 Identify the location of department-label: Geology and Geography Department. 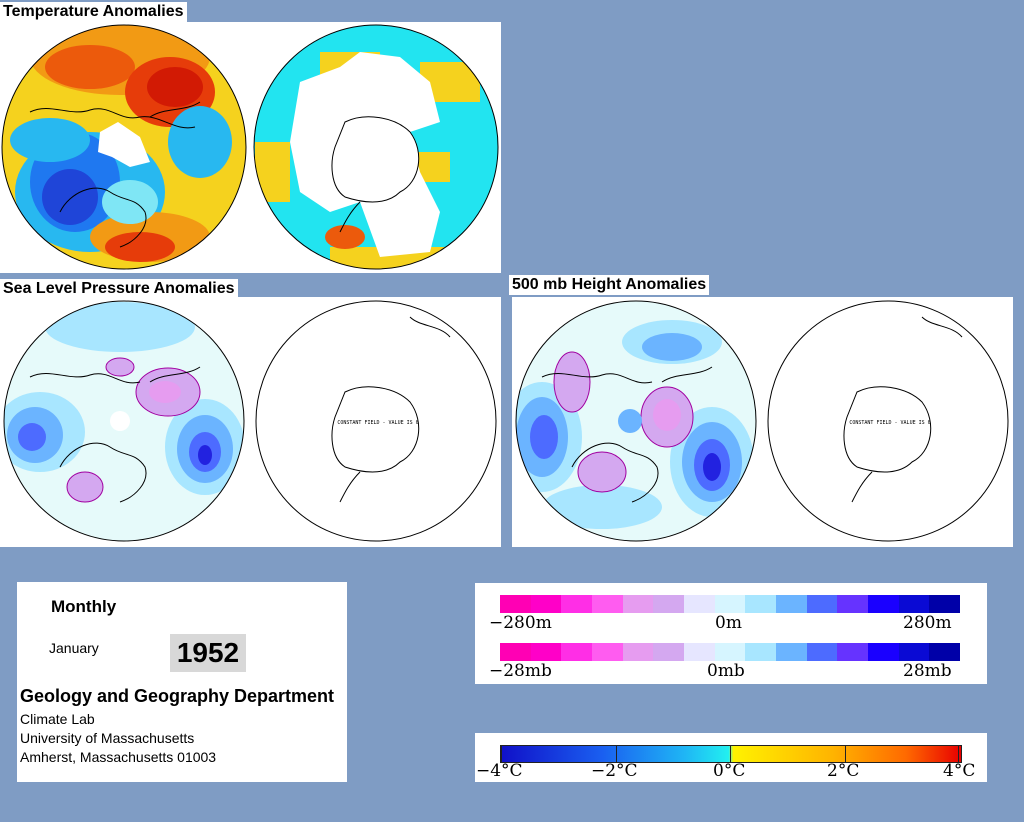
(177, 696).